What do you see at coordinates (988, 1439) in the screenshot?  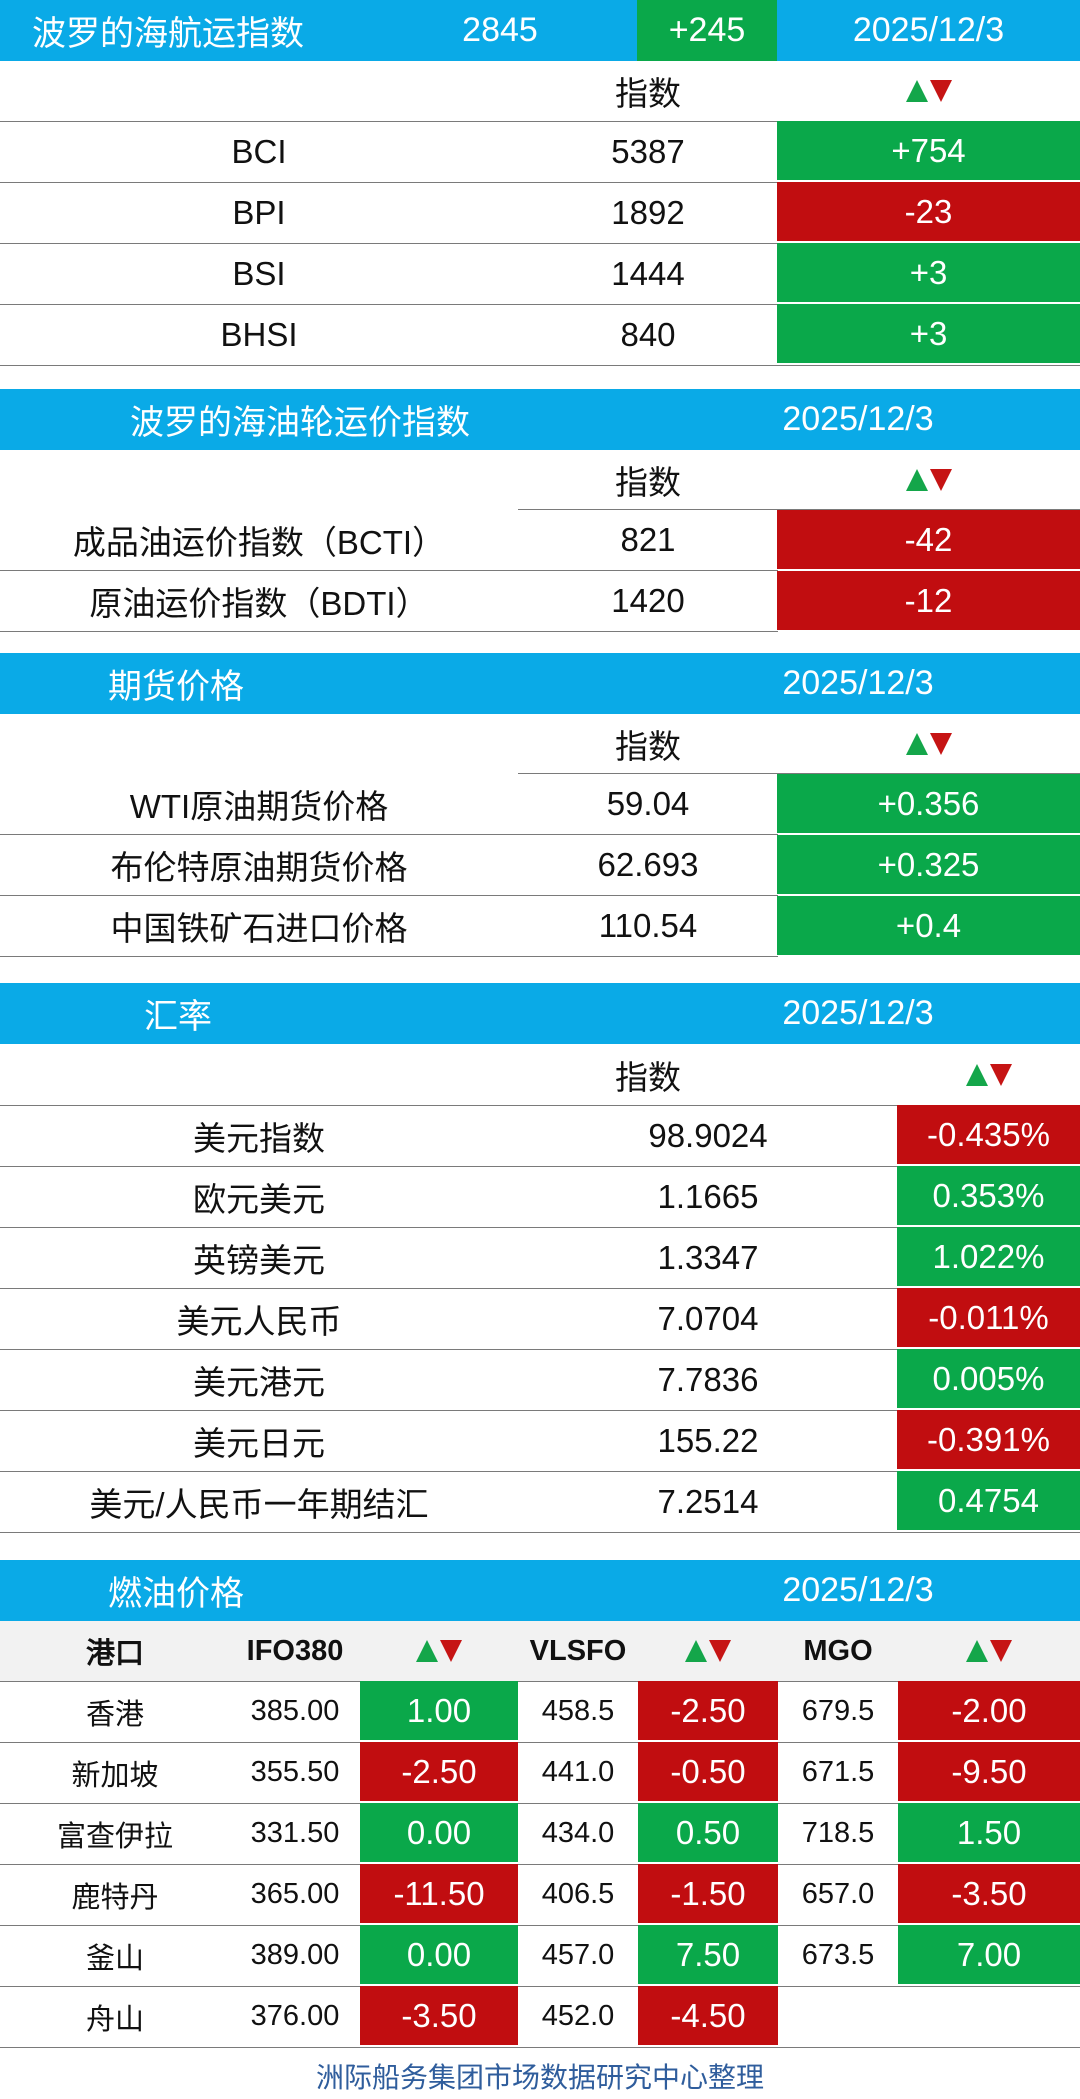 I see `fx-row-change: -0.391%` at bounding box center [988, 1439].